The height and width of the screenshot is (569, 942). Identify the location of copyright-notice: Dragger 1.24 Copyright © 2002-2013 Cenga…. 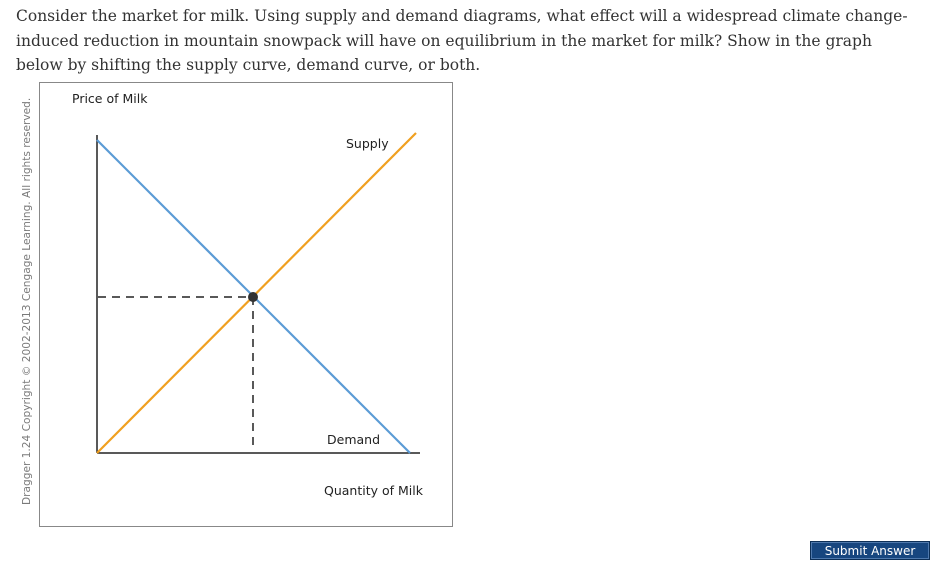
(27, 301).